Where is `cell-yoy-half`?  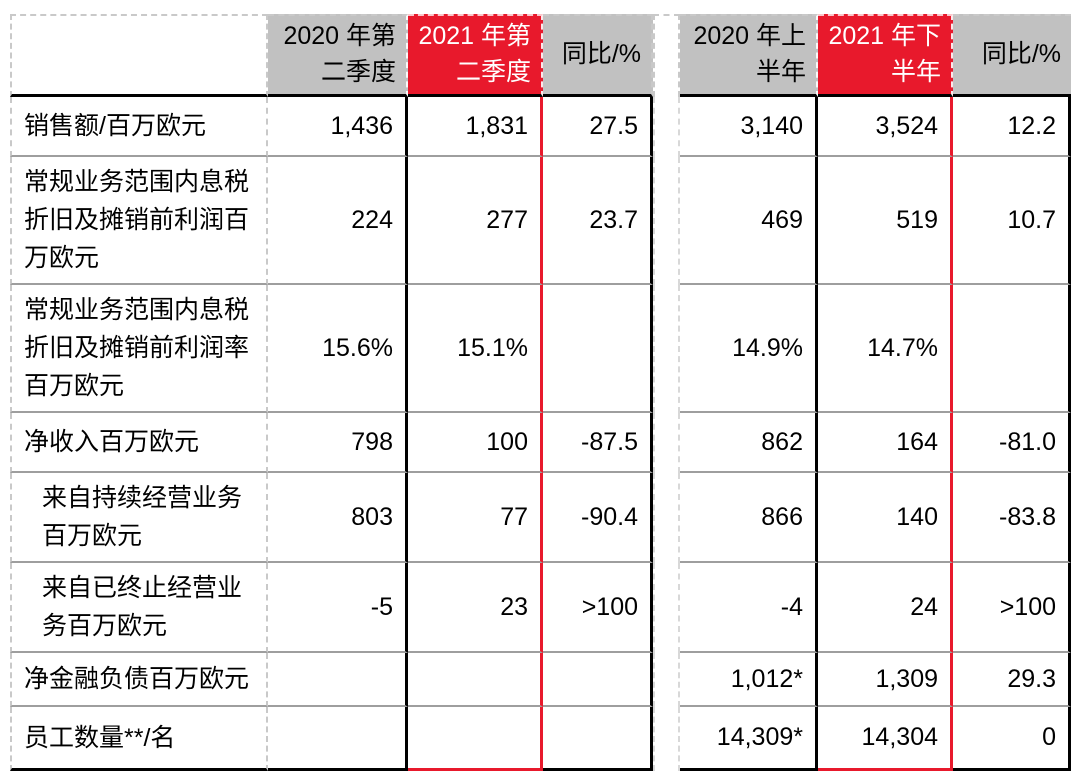
cell-yoy-half is located at coordinates (1012, 349).